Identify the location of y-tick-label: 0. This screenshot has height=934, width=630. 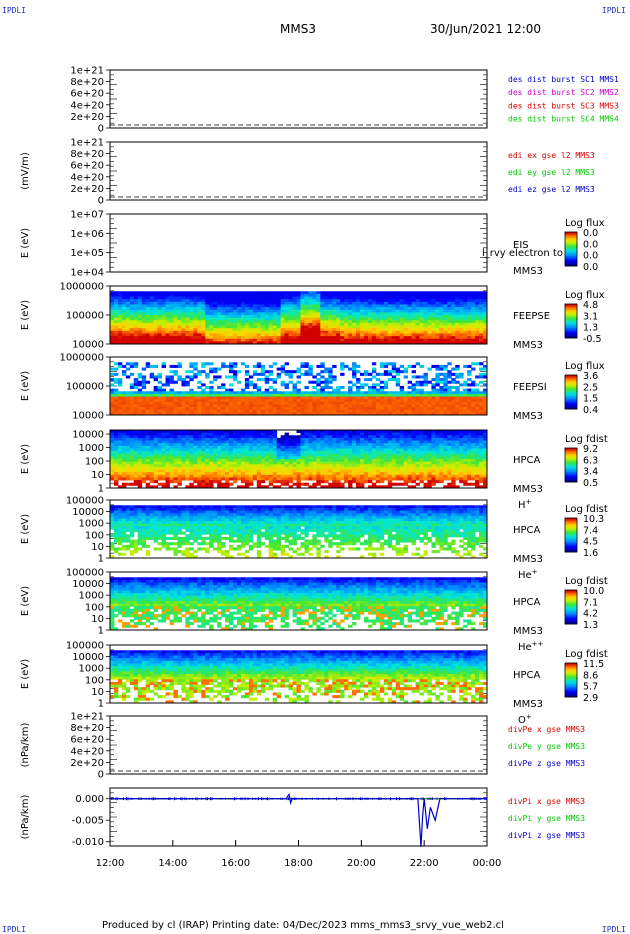
(101, 129).